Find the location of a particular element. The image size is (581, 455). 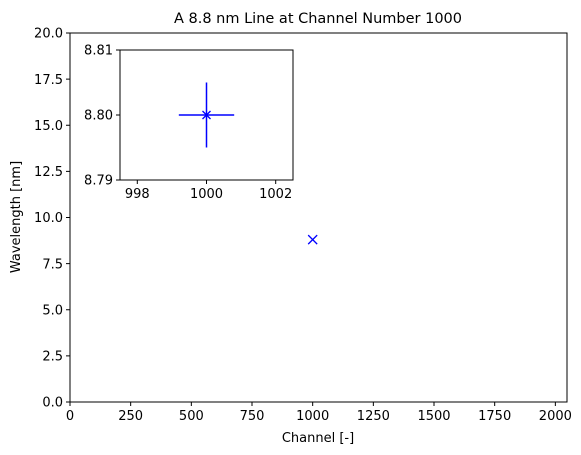

y-axis-label: Wavelength [nm] is located at coordinates (16, 217).